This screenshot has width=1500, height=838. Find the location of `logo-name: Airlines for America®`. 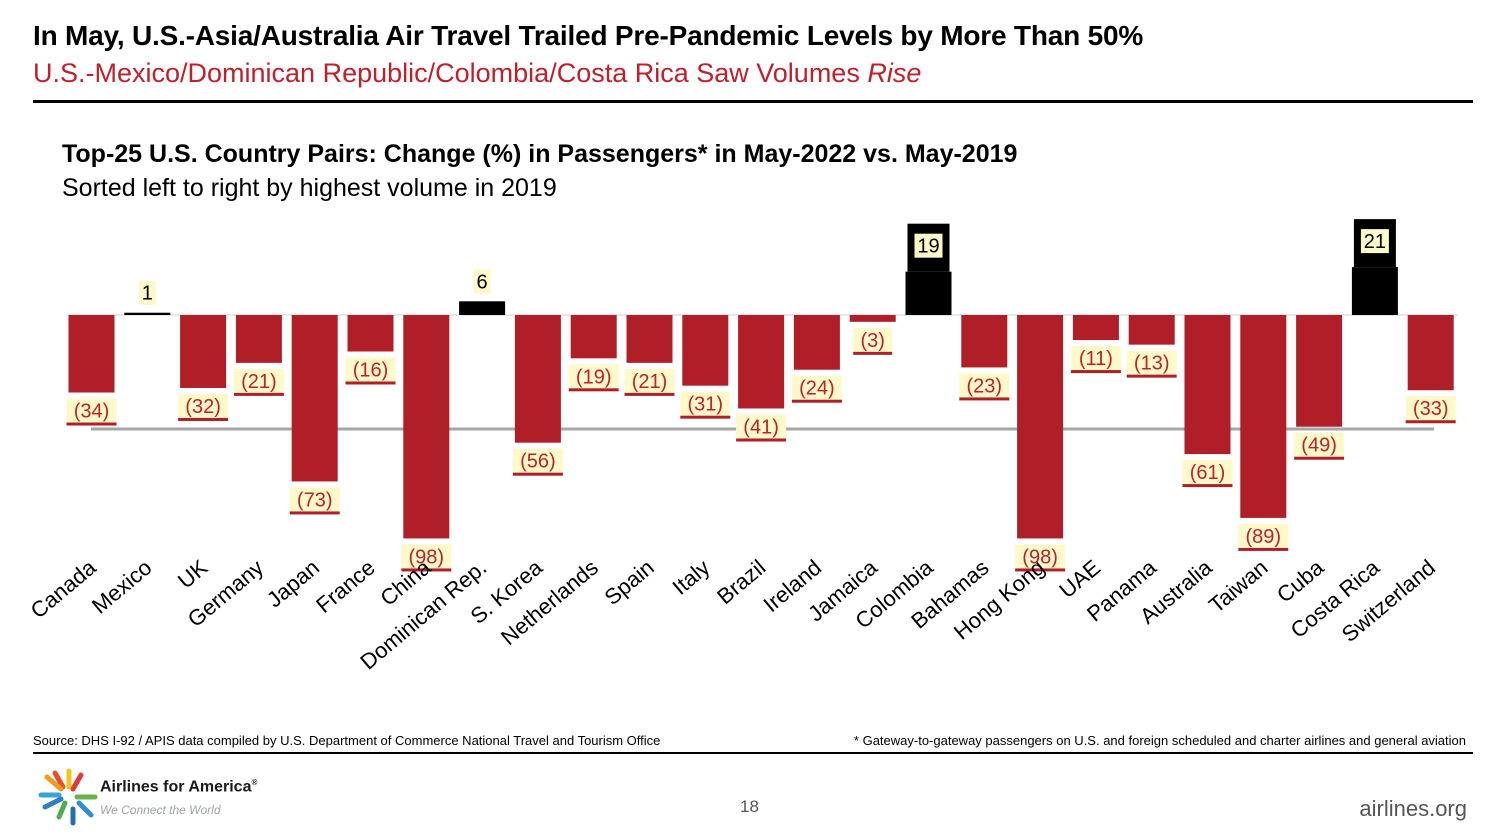

logo-name: Airlines for America® is located at coordinates (179, 787).